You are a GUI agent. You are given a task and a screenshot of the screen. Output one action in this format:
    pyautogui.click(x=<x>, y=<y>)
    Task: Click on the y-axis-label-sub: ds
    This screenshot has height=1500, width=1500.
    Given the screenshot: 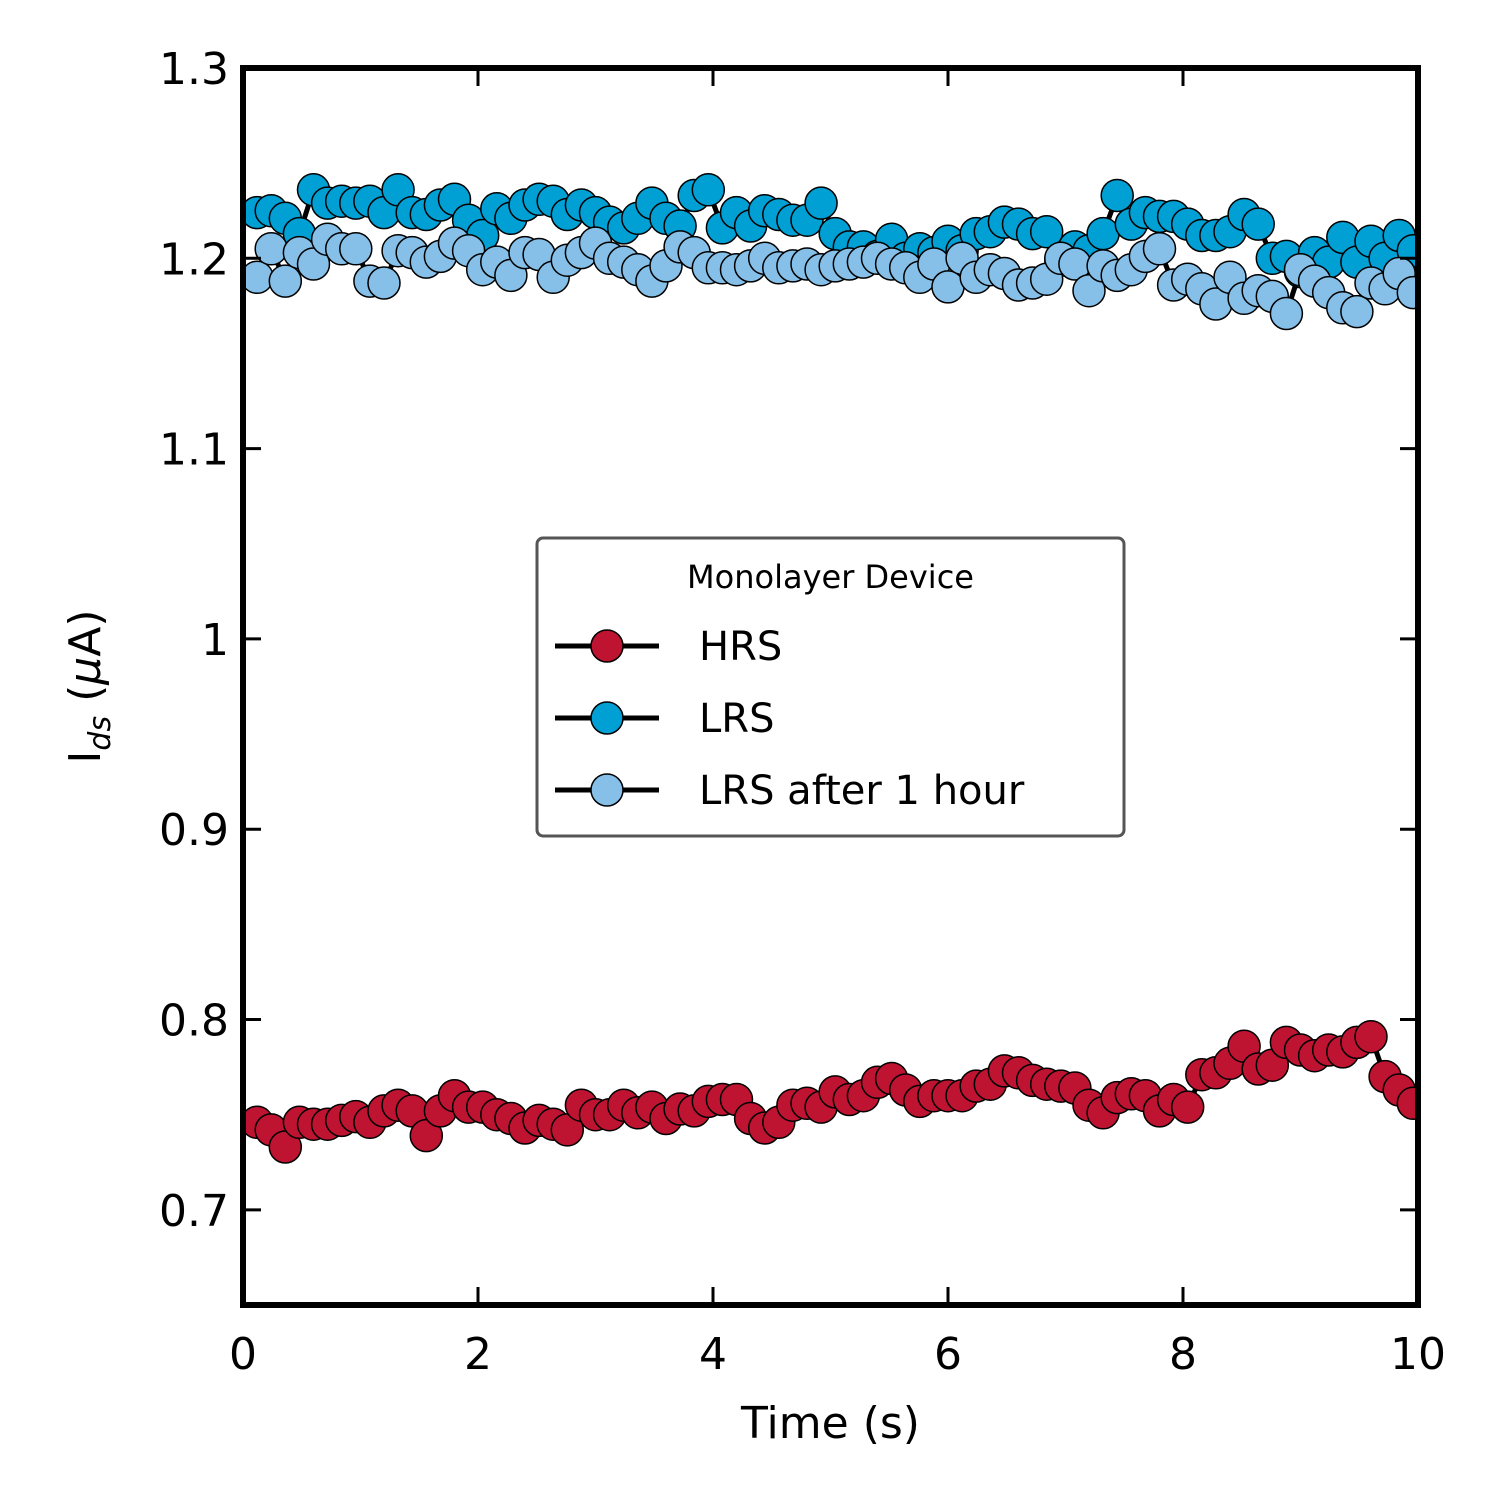 What is the action you would take?
    pyautogui.click(x=100, y=733)
    